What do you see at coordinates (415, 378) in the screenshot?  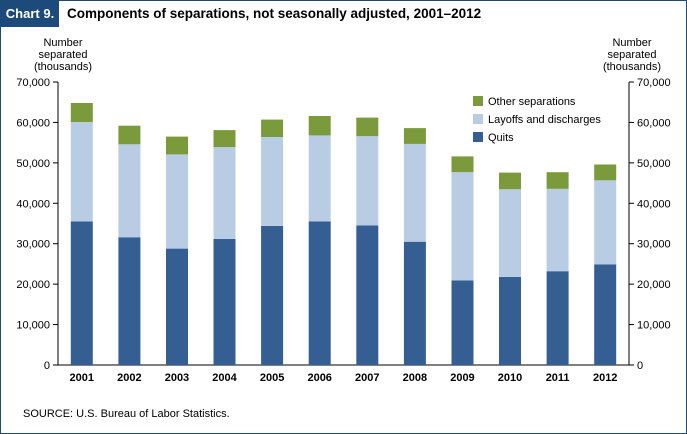 I see `x-tick-label: 2008` at bounding box center [415, 378].